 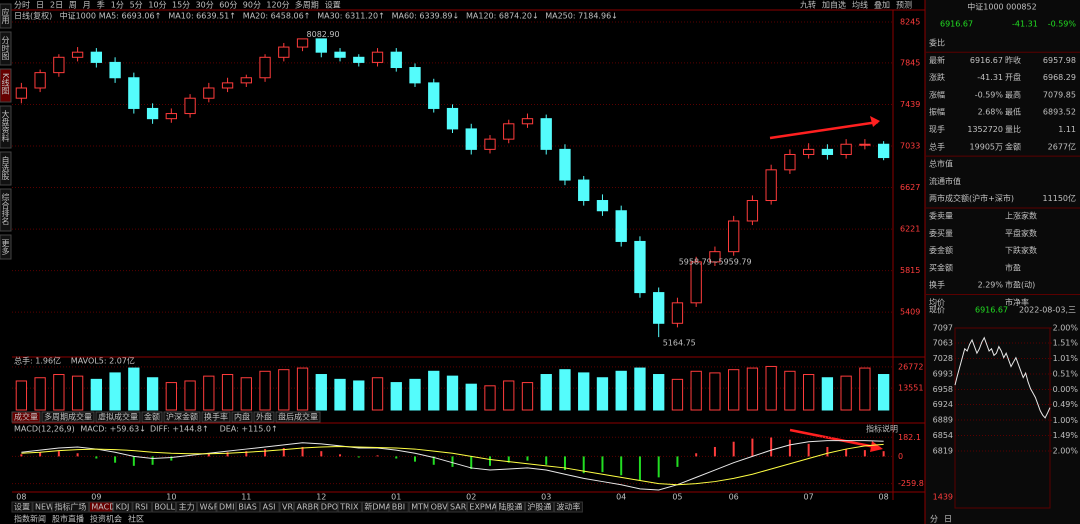 I want to click on indicator-tab: W&R, so click(x=210, y=507).